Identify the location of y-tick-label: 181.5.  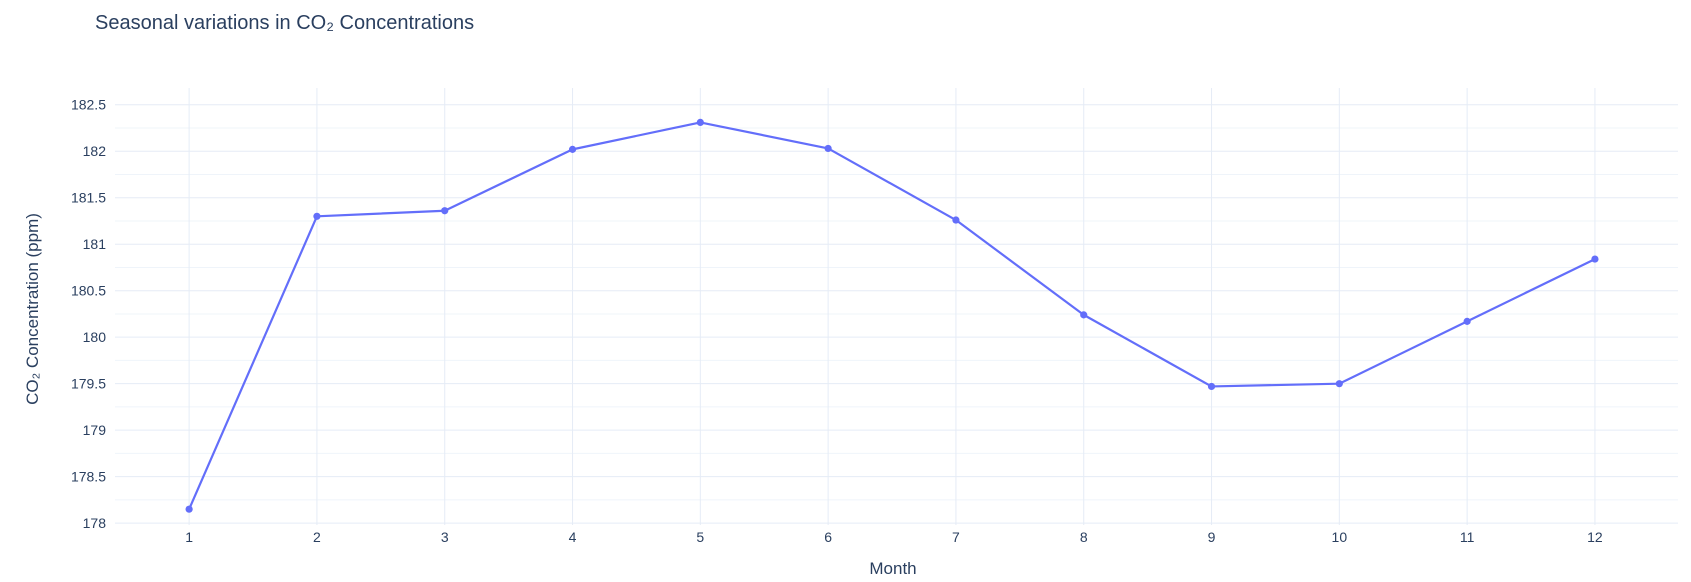
(88, 198).